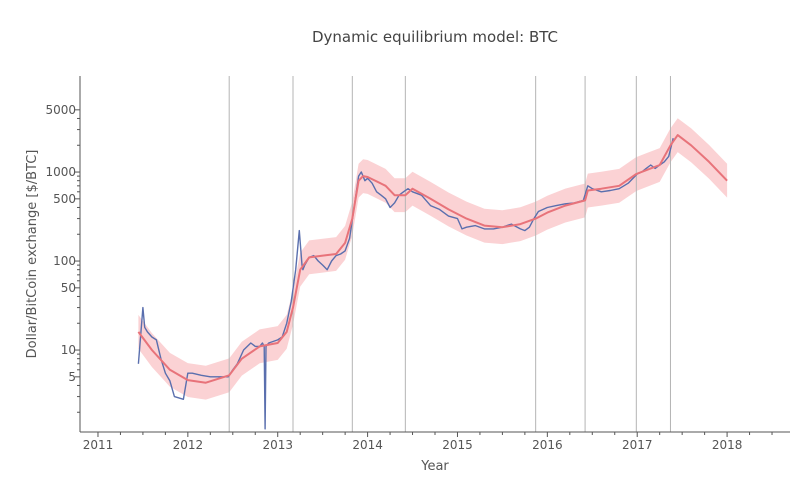  What do you see at coordinates (457, 445) in the screenshot?
I see `x-tick-label: 2015` at bounding box center [457, 445].